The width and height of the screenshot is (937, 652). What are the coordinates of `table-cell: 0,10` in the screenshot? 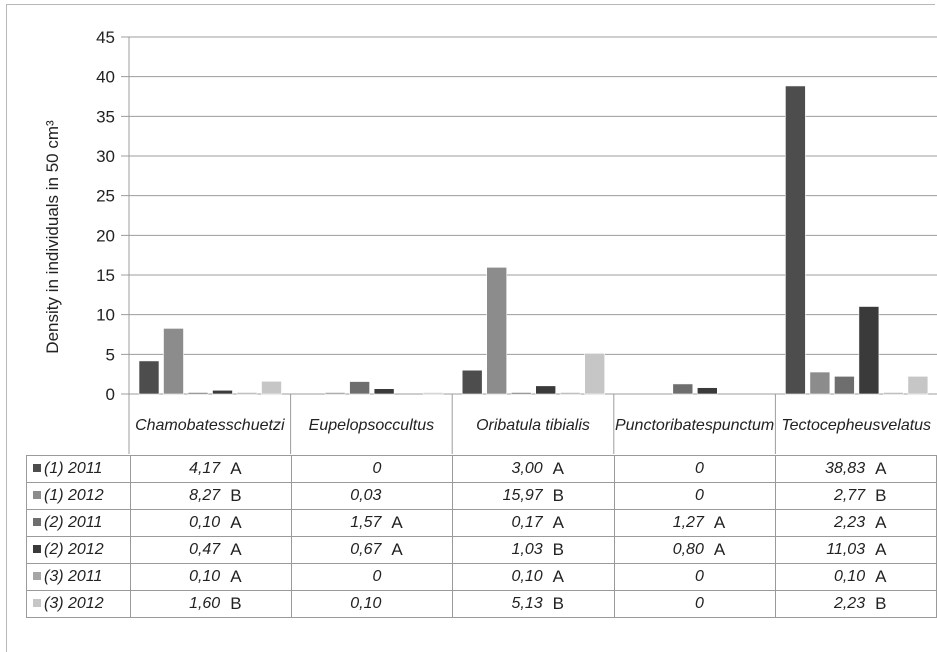 It's located at (372, 604).